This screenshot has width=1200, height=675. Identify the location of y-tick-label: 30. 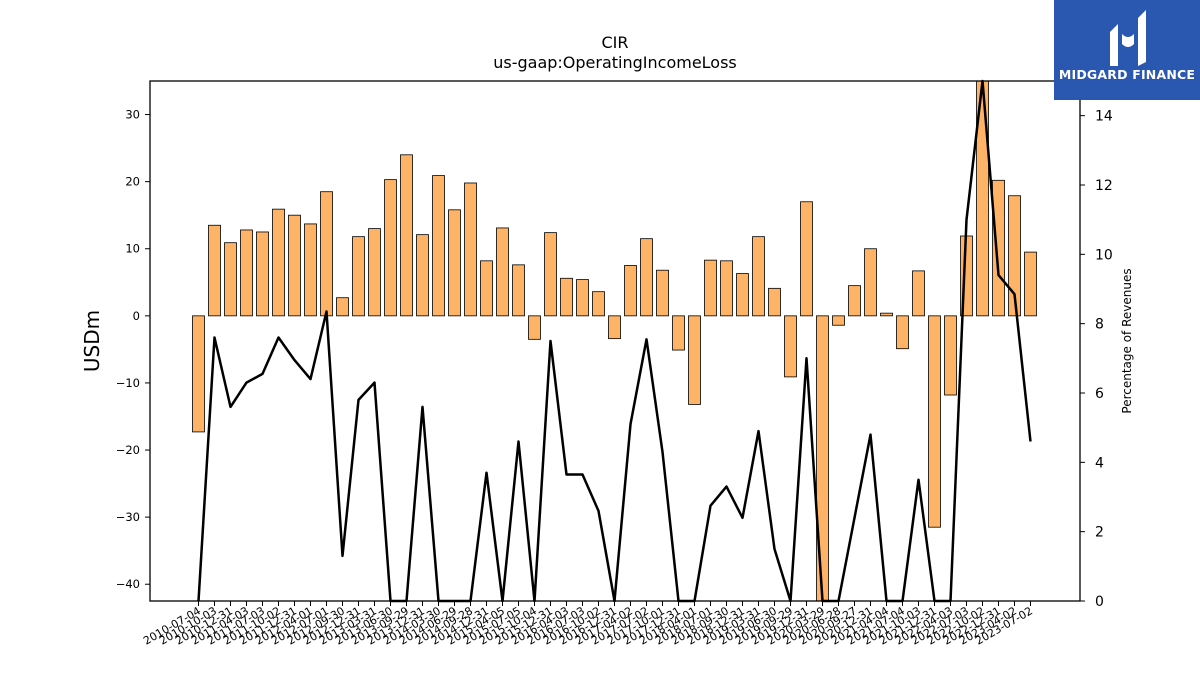
(132, 115).